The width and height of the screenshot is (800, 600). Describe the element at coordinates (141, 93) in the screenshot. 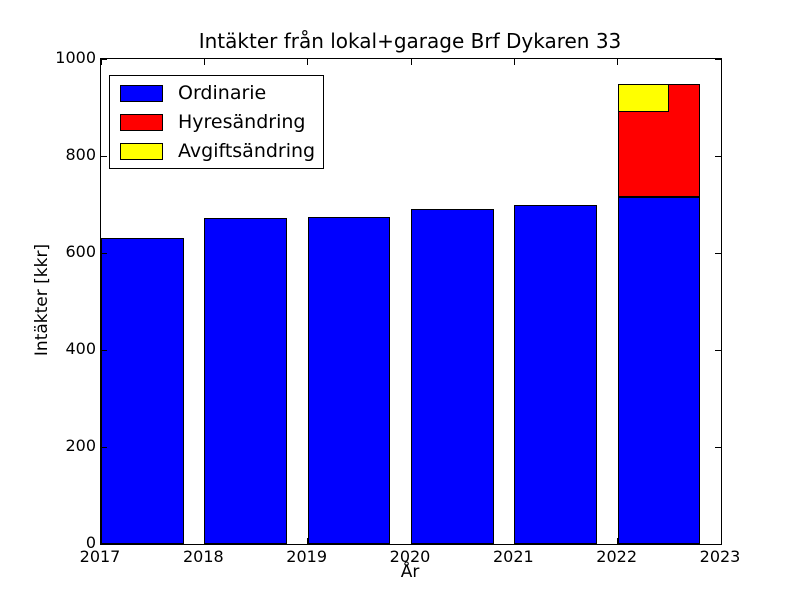

I see `ordinarie-swatch` at that location.